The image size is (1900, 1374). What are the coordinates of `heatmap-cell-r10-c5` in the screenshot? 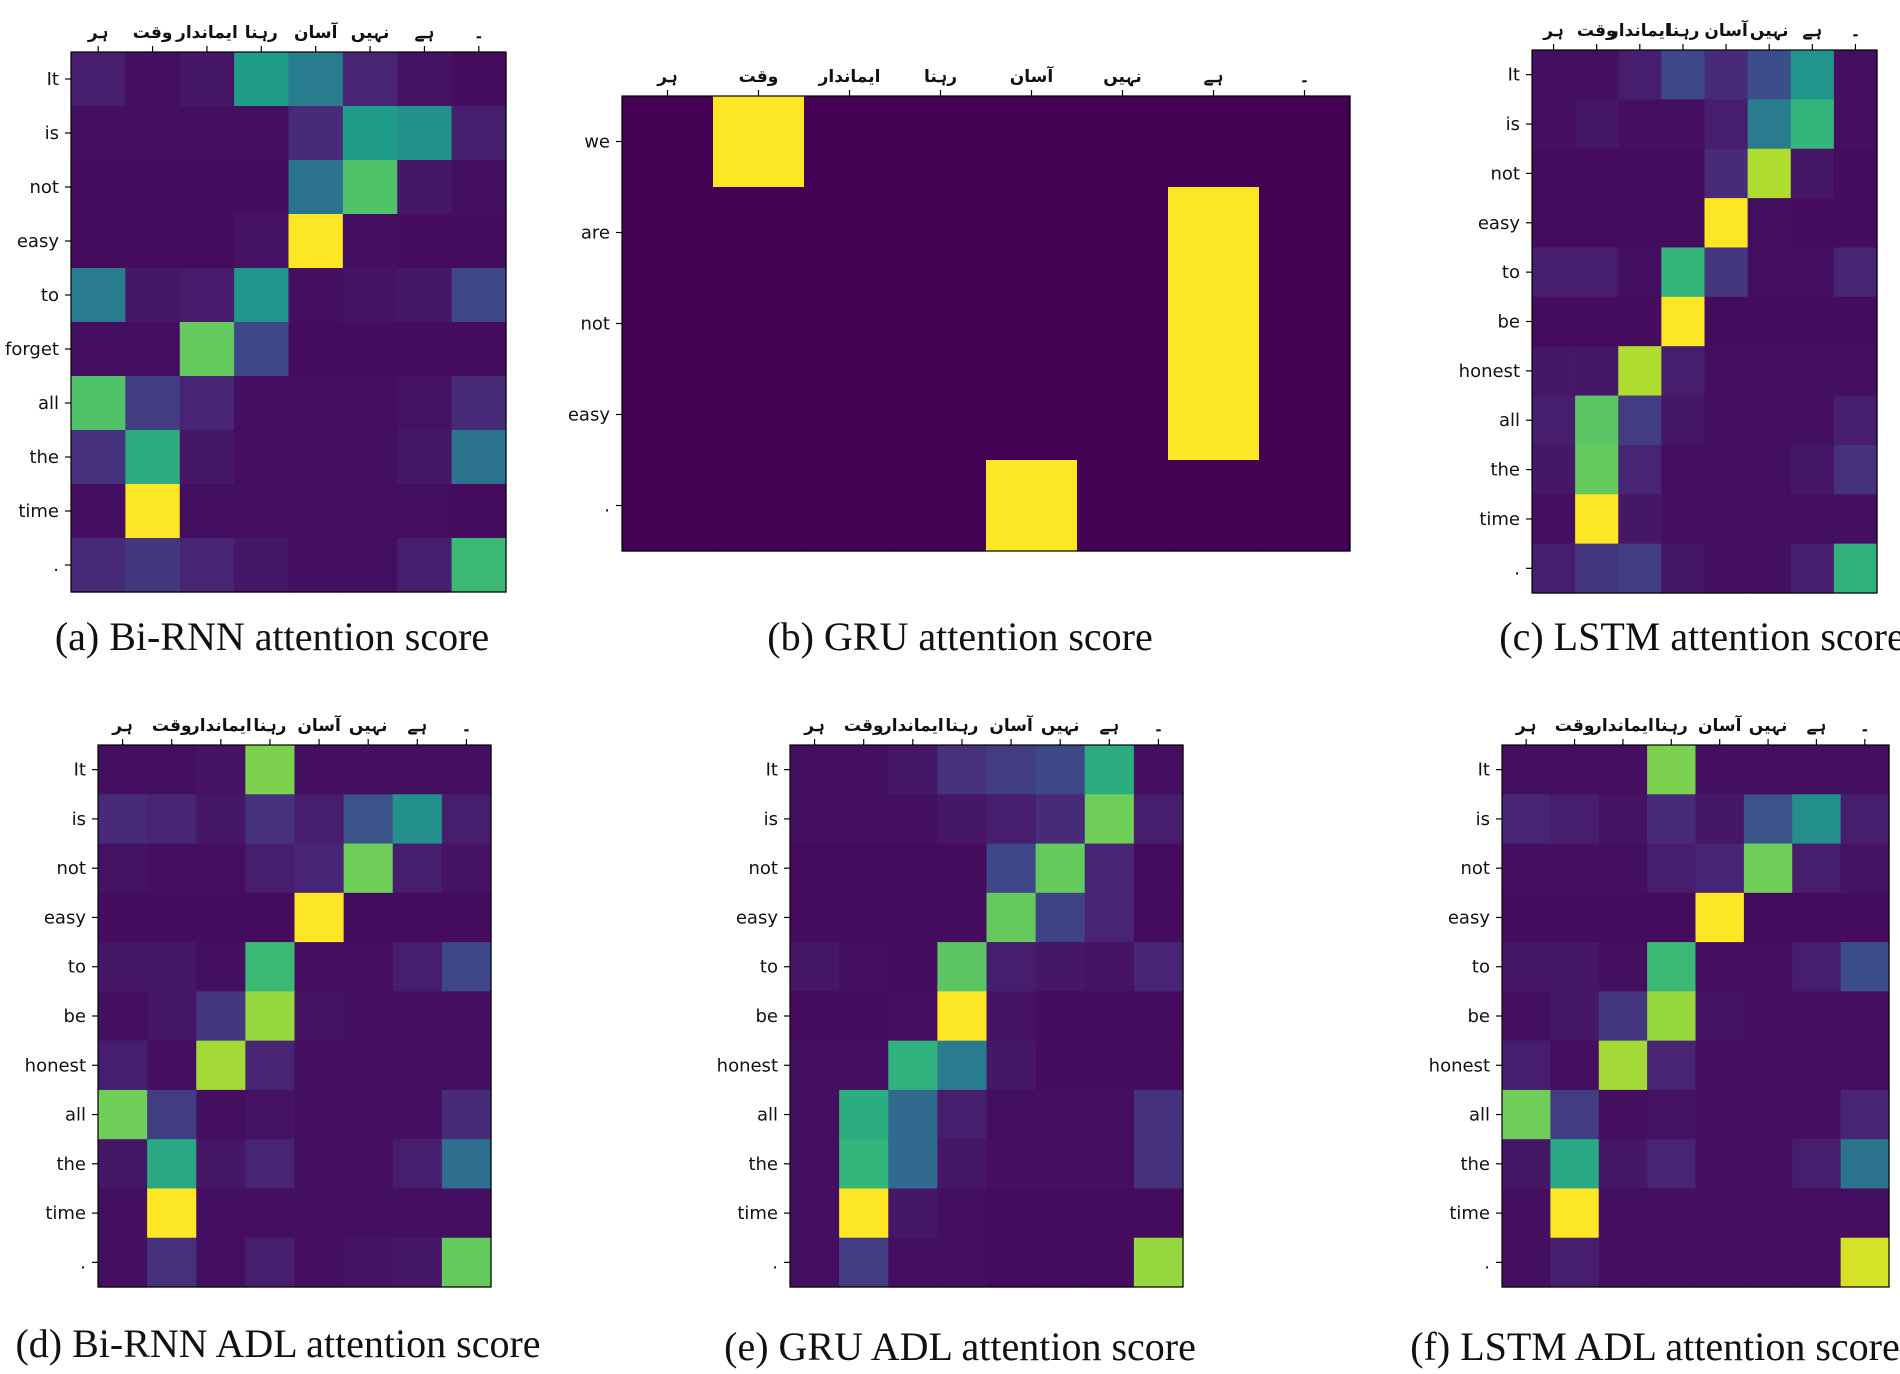 It's located at (1769, 568).